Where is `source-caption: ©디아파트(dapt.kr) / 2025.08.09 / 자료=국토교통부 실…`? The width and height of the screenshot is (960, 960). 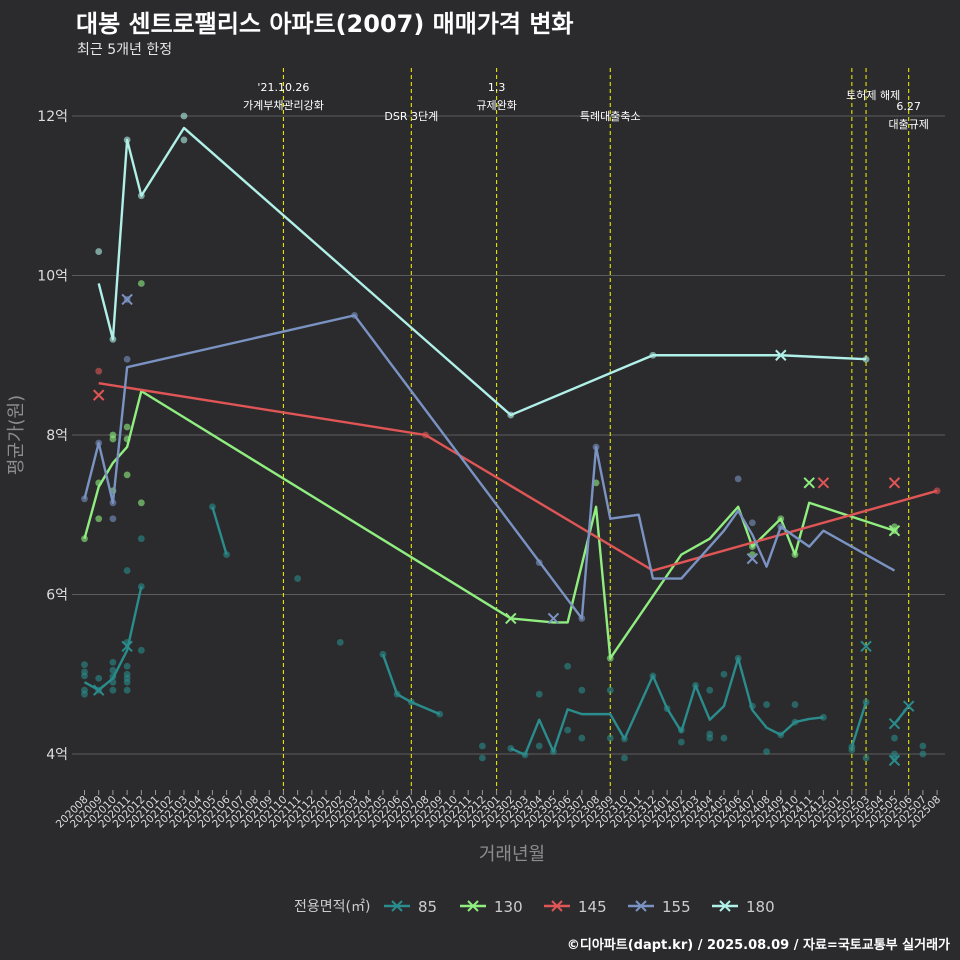
source-caption: ©디아파트(dapt.kr) / 2025.08.09 / 자료=국토교통부 실… is located at coordinates (758, 945).